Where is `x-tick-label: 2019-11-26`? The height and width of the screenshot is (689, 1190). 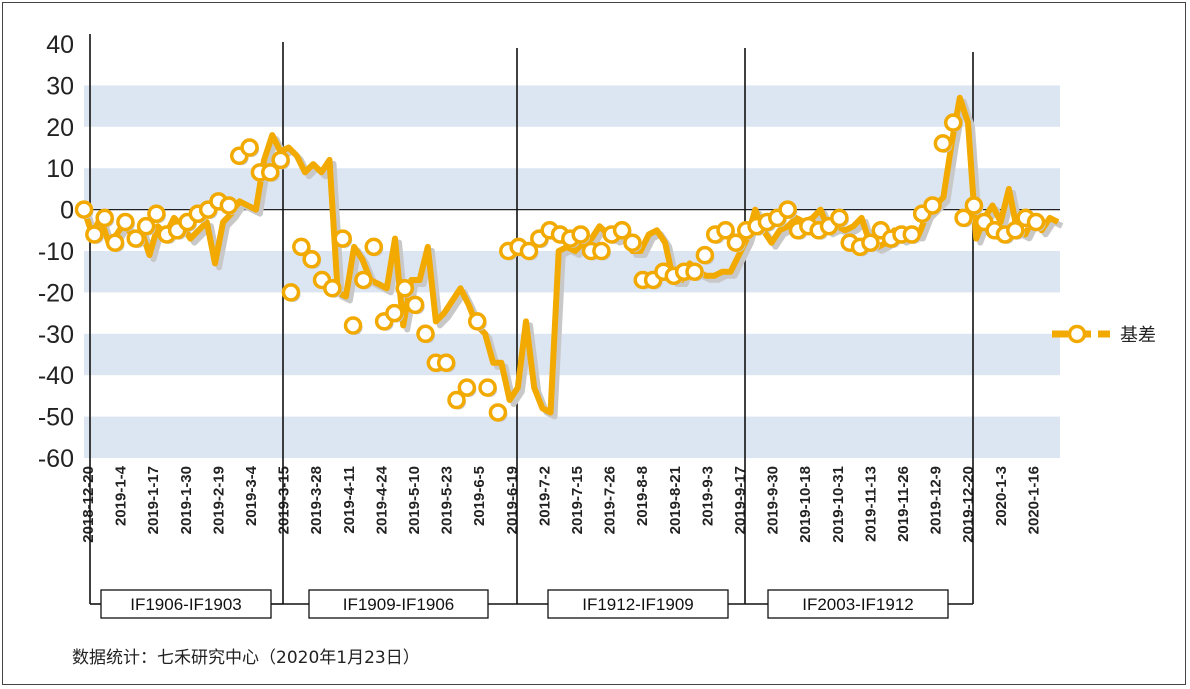 x-tick-label: 2019-11-26 is located at coordinates (903, 504).